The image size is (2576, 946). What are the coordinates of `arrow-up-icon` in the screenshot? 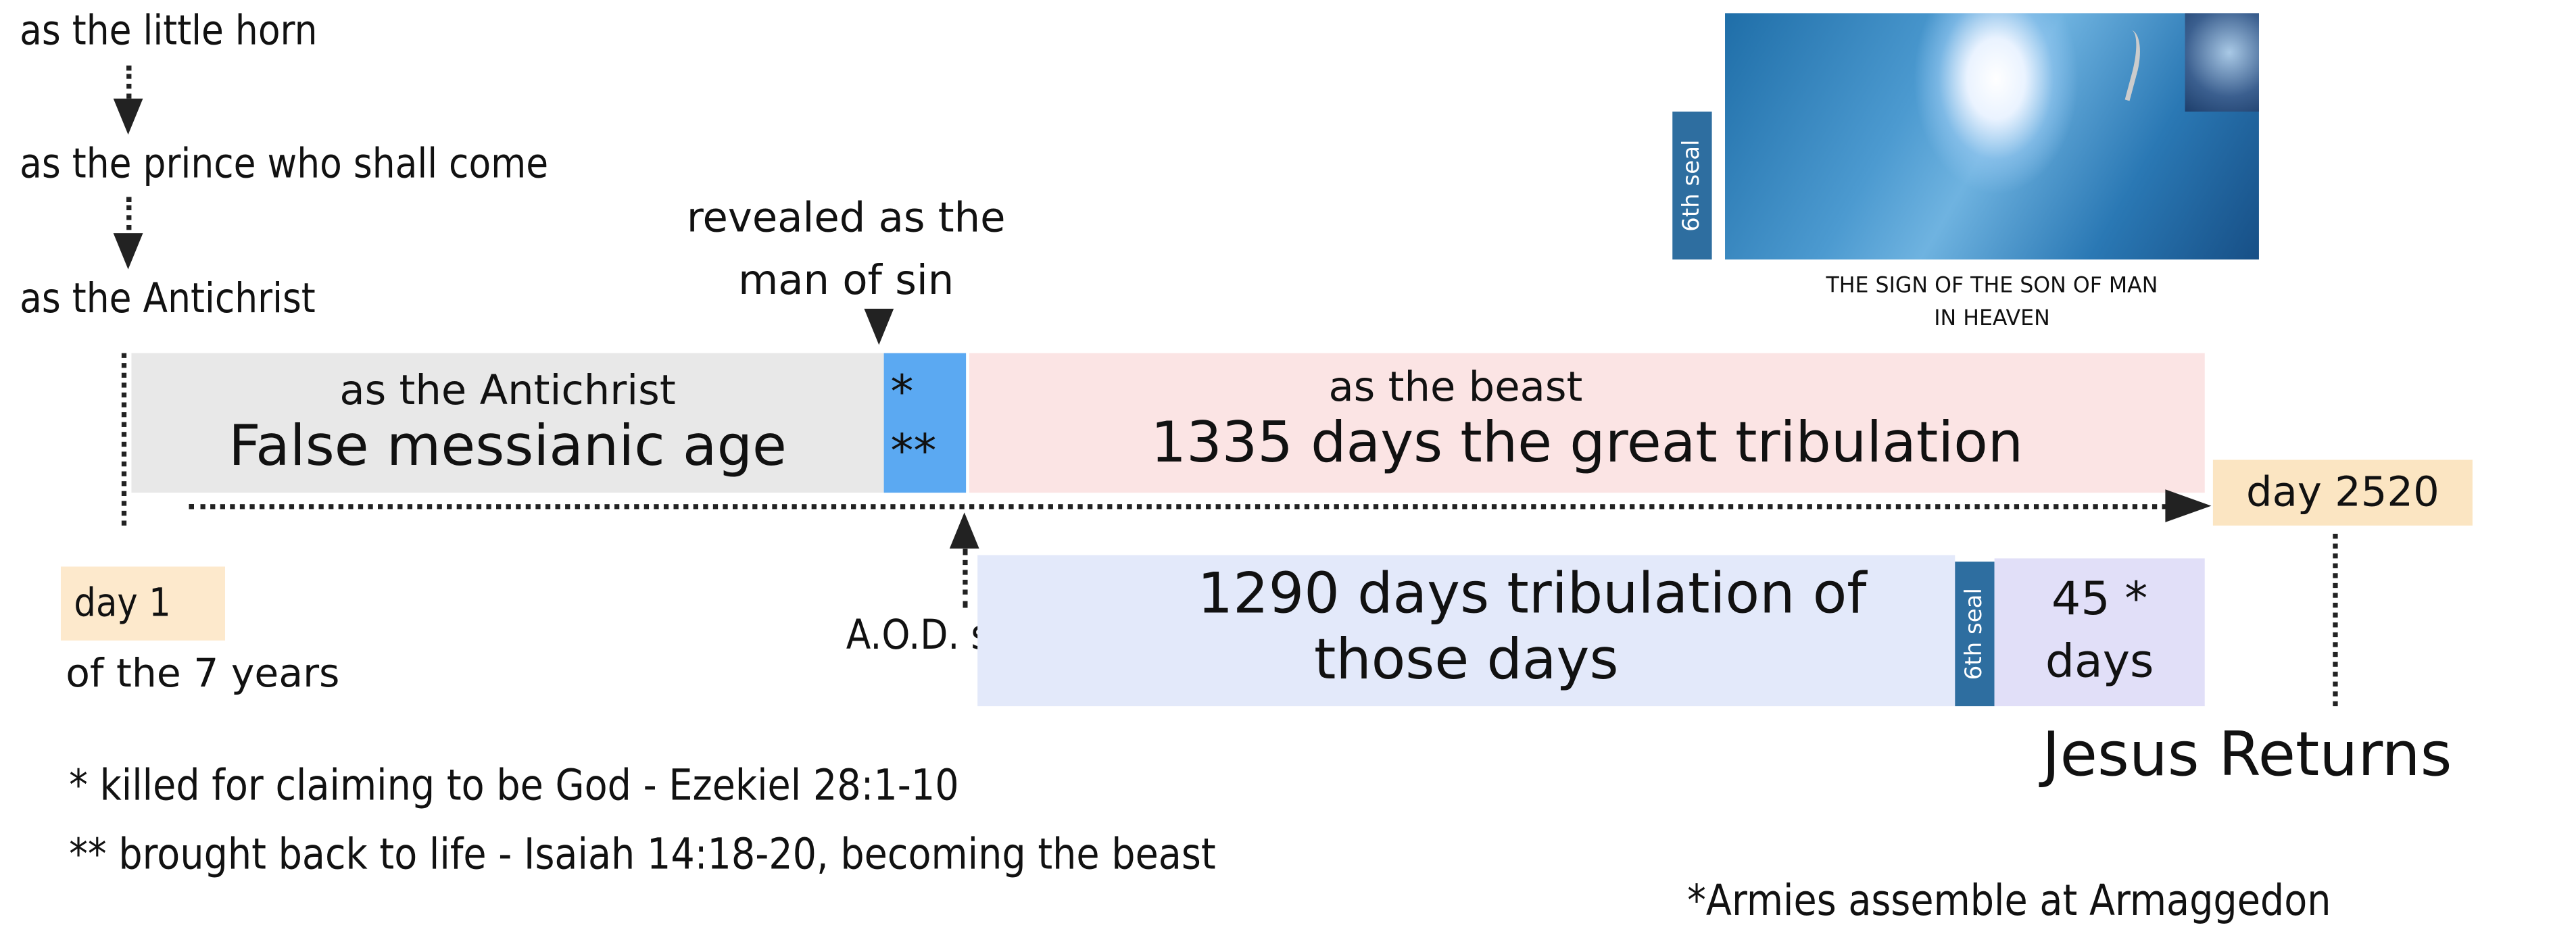 It's located at (964, 530).